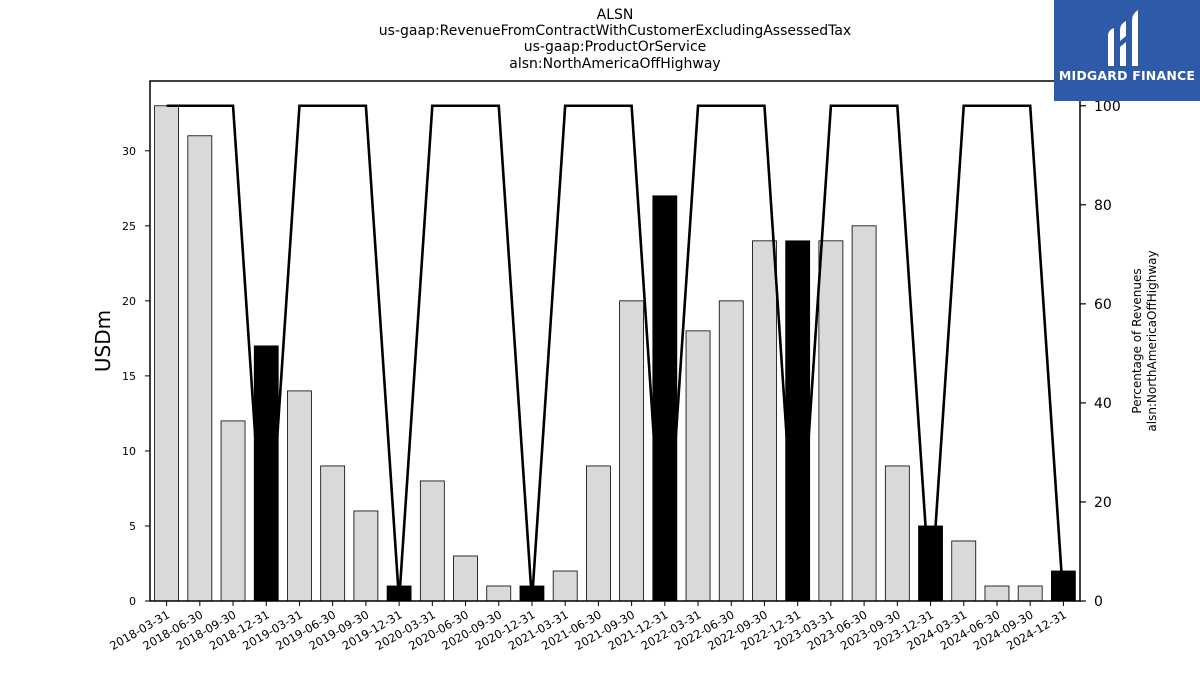 The height and width of the screenshot is (675, 1200). I want to click on y2-tick-label-80: 80, so click(1103, 206).